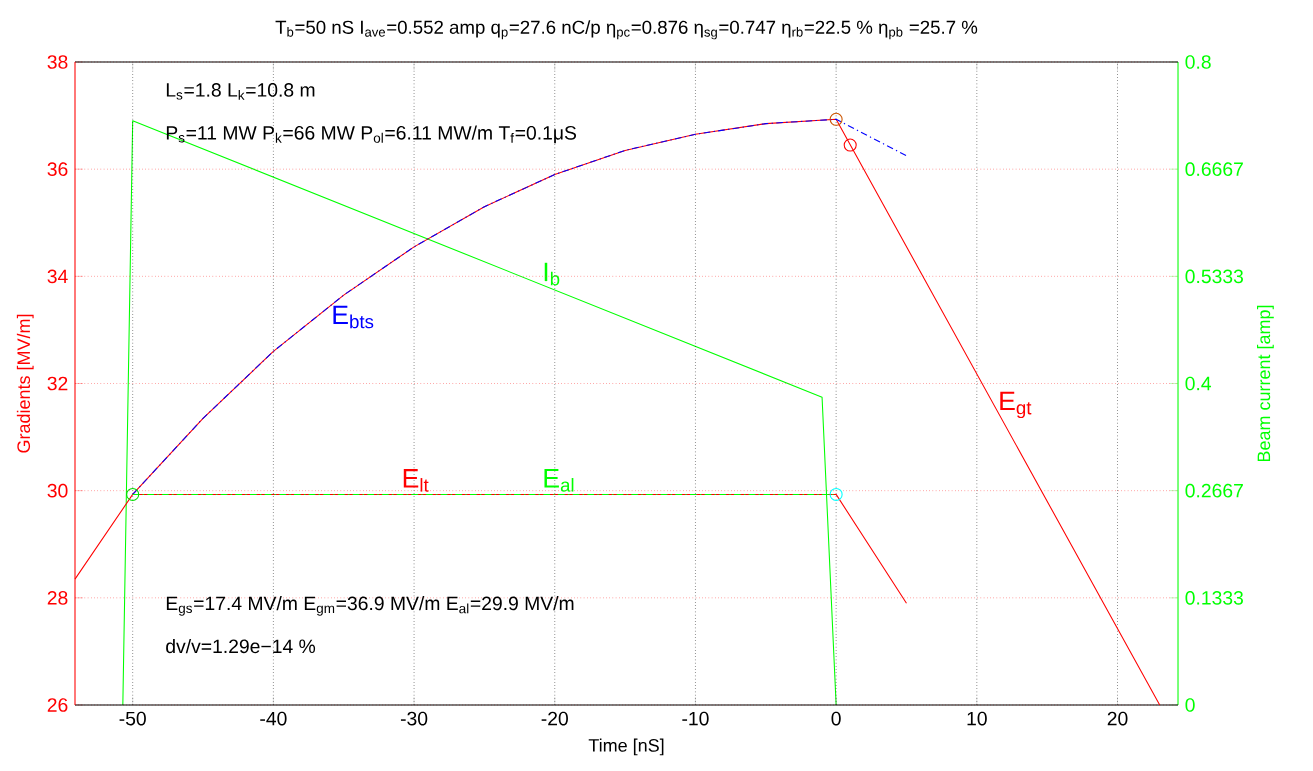  I want to click on x-tick-label: 10, so click(977, 718).